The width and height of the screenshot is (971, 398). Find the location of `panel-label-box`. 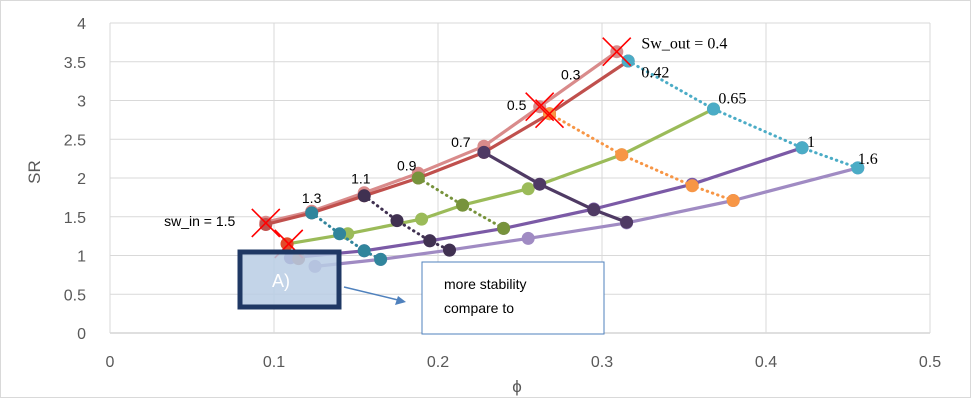

panel-label-box is located at coordinates (289, 279).